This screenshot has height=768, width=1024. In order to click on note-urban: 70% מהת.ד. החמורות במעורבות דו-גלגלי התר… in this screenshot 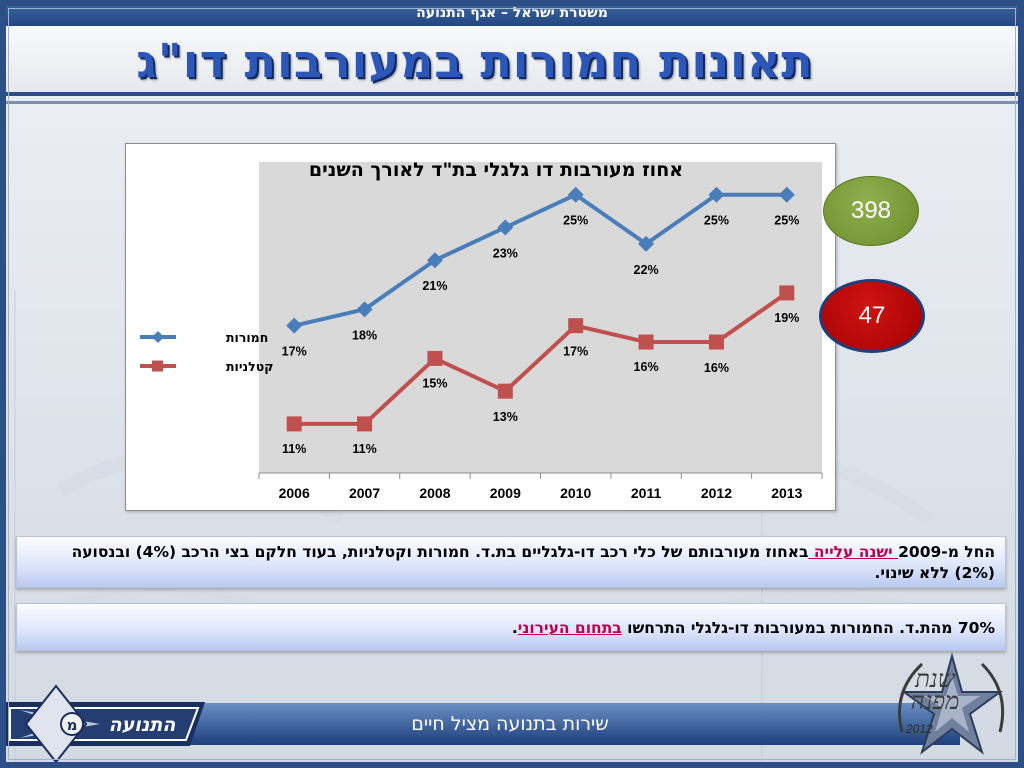, I will do `click(511, 627)`.